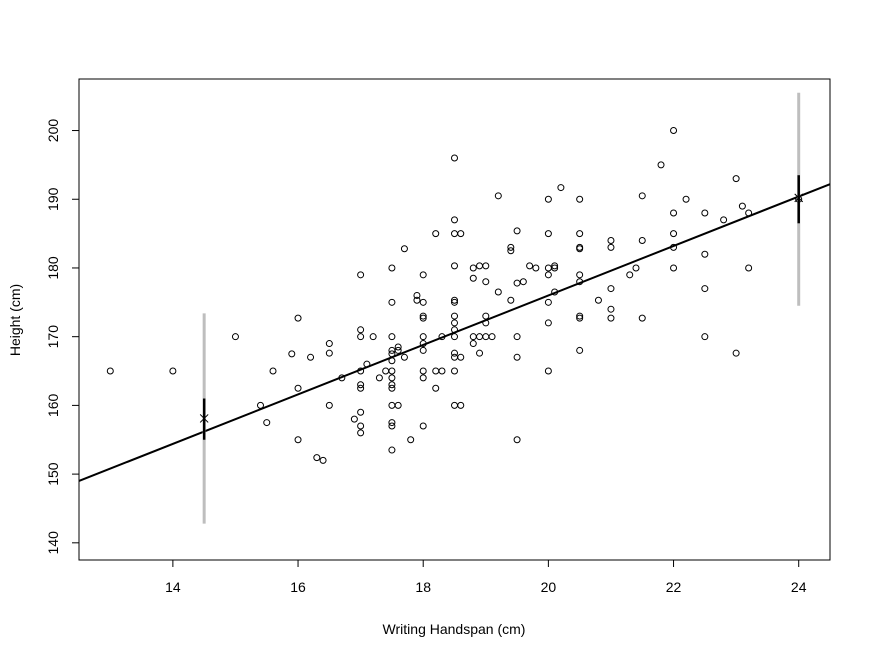  Describe the element at coordinates (53, 199) in the screenshot. I see `y-tick-label: 190` at that location.